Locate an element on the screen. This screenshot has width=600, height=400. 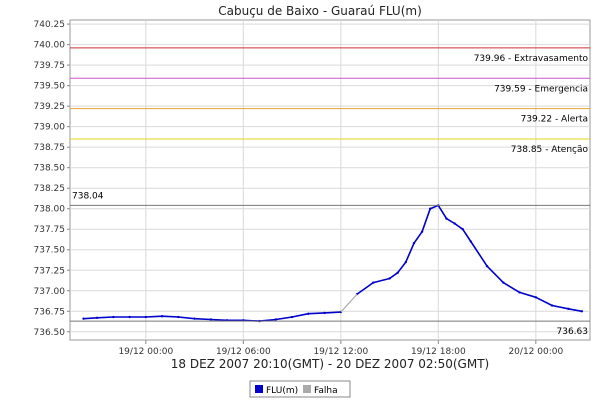
y-tick-label: 739.75 is located at coordinates (50, 66).